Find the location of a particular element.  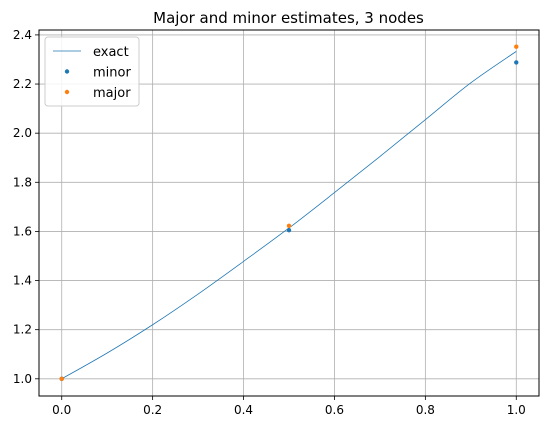

legend-label-major: major is located at coordinates (112, 93).